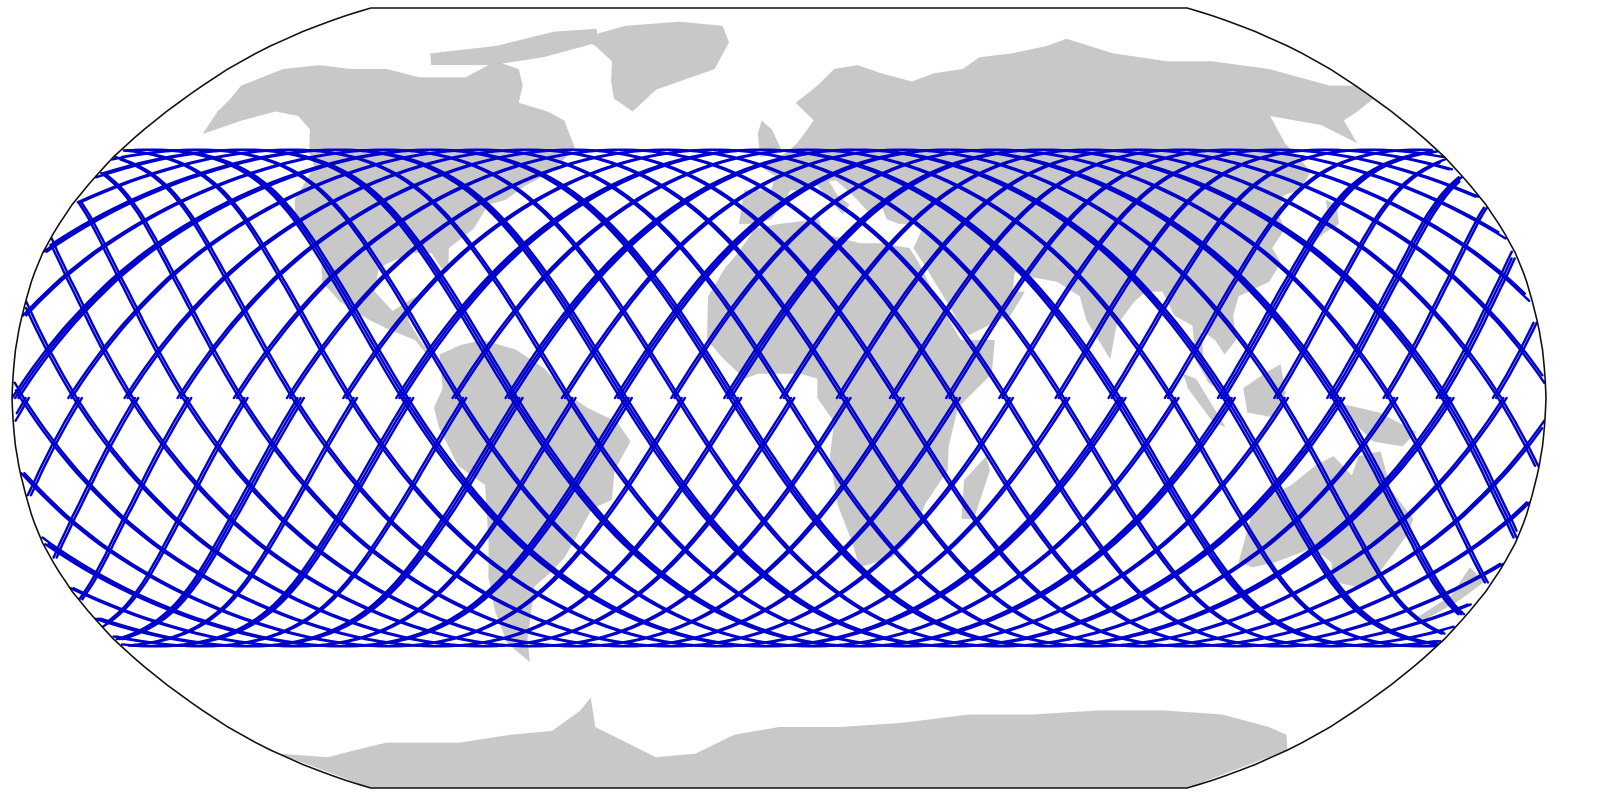 The image size is (1599, 806). Describe the element at coordinates (783, 742) in the screenshot. I see `landmass-antarctica` at that location.